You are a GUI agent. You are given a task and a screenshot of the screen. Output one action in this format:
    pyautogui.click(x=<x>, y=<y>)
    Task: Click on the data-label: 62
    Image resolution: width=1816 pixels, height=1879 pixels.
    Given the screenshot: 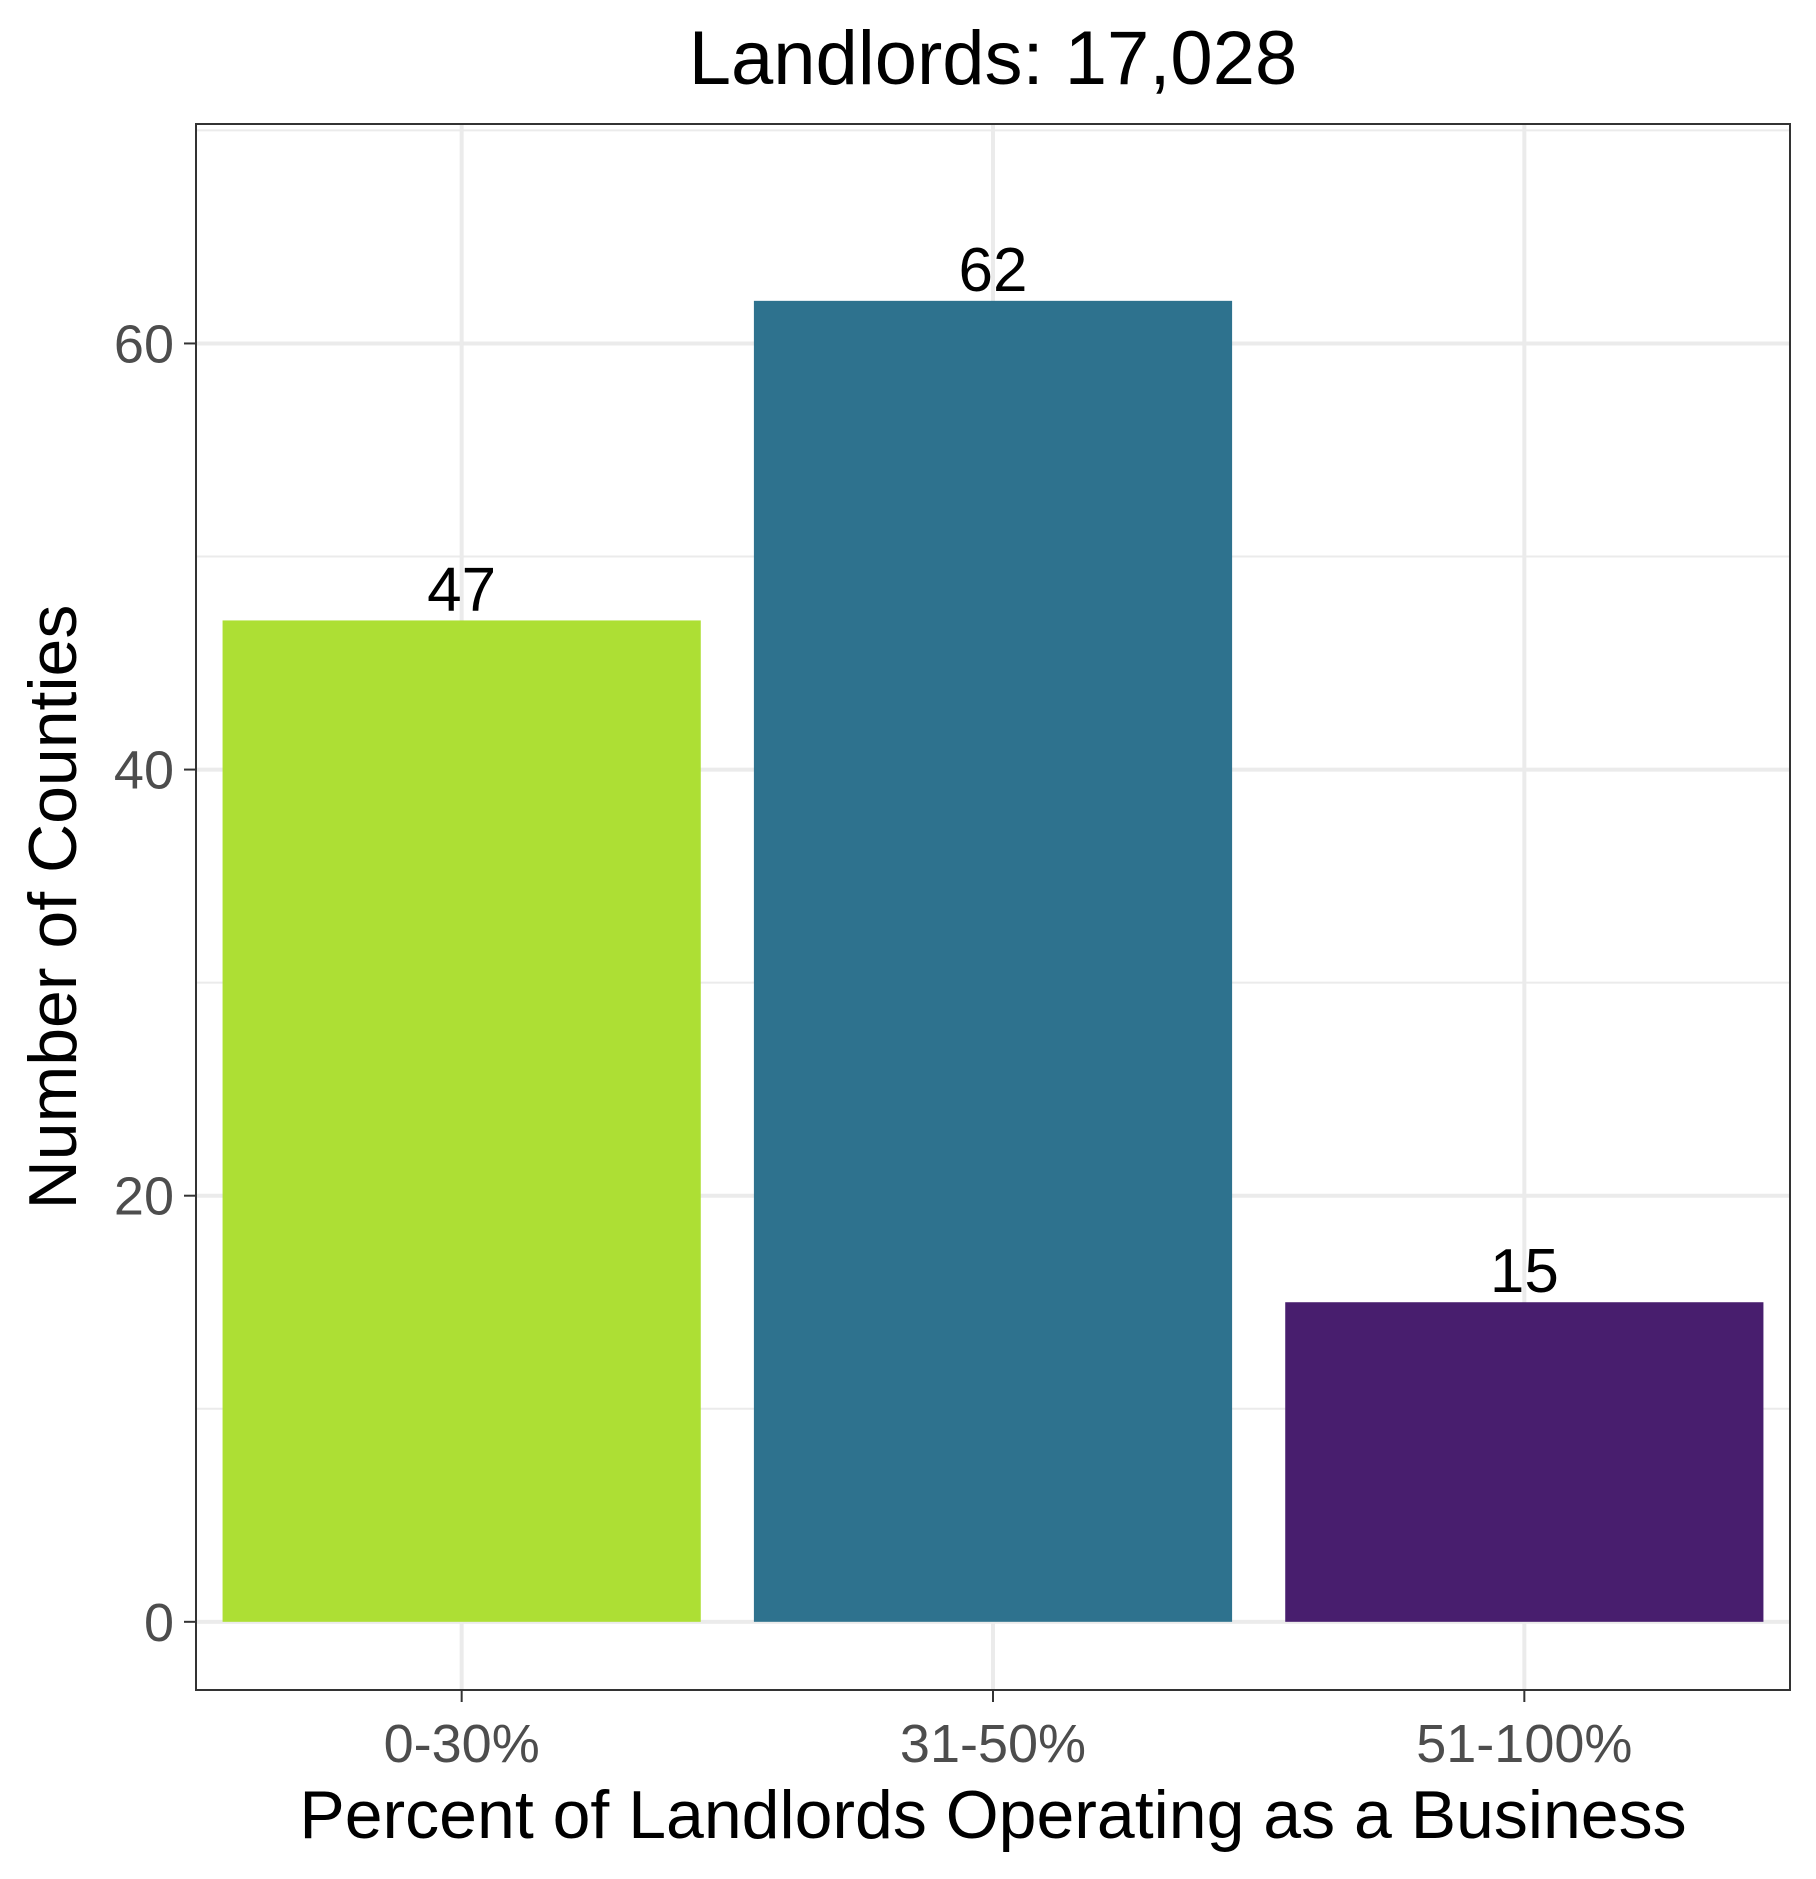 What is the action you would take?
    pyautogui.click(x=993, y=270)
    